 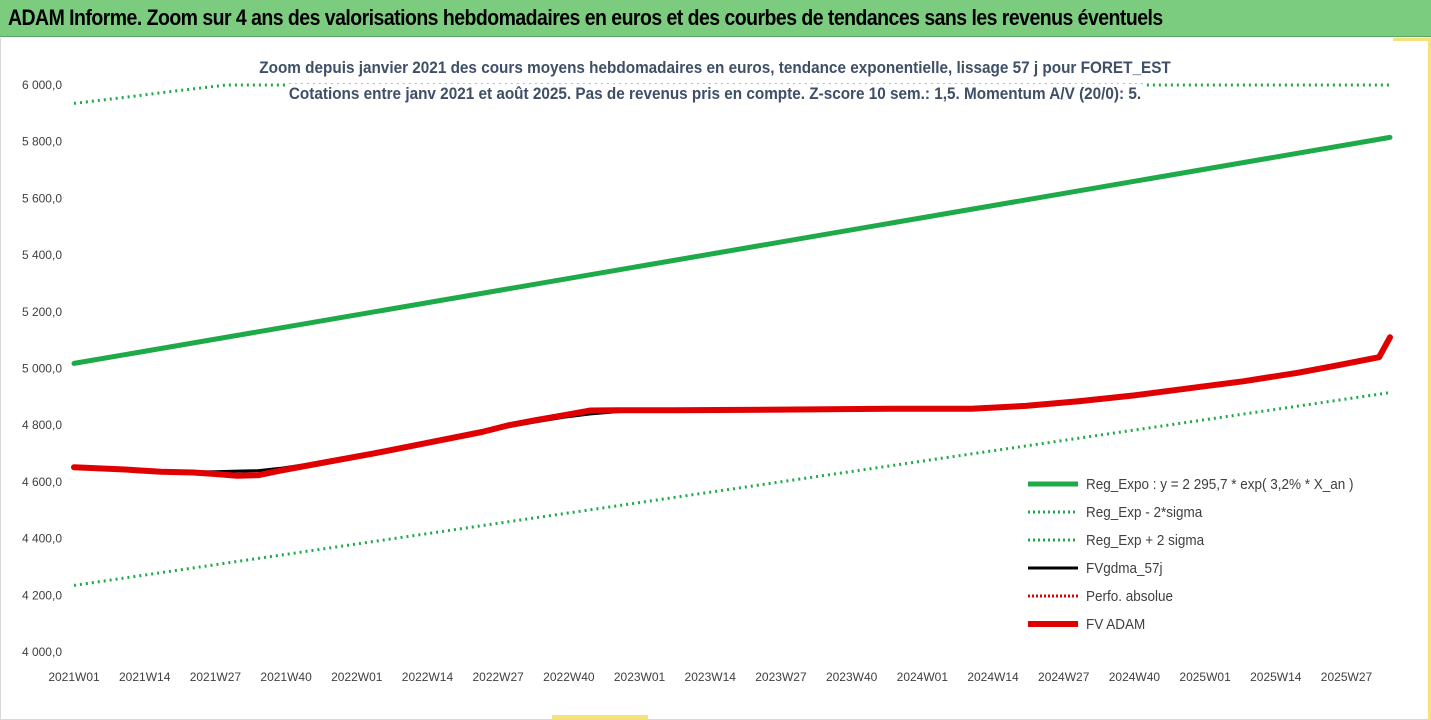 What do you see at coordinates (42, 85) in the screenshot?
I see `y-tick-label: 6 000,0` at bounding box center [42, 85].